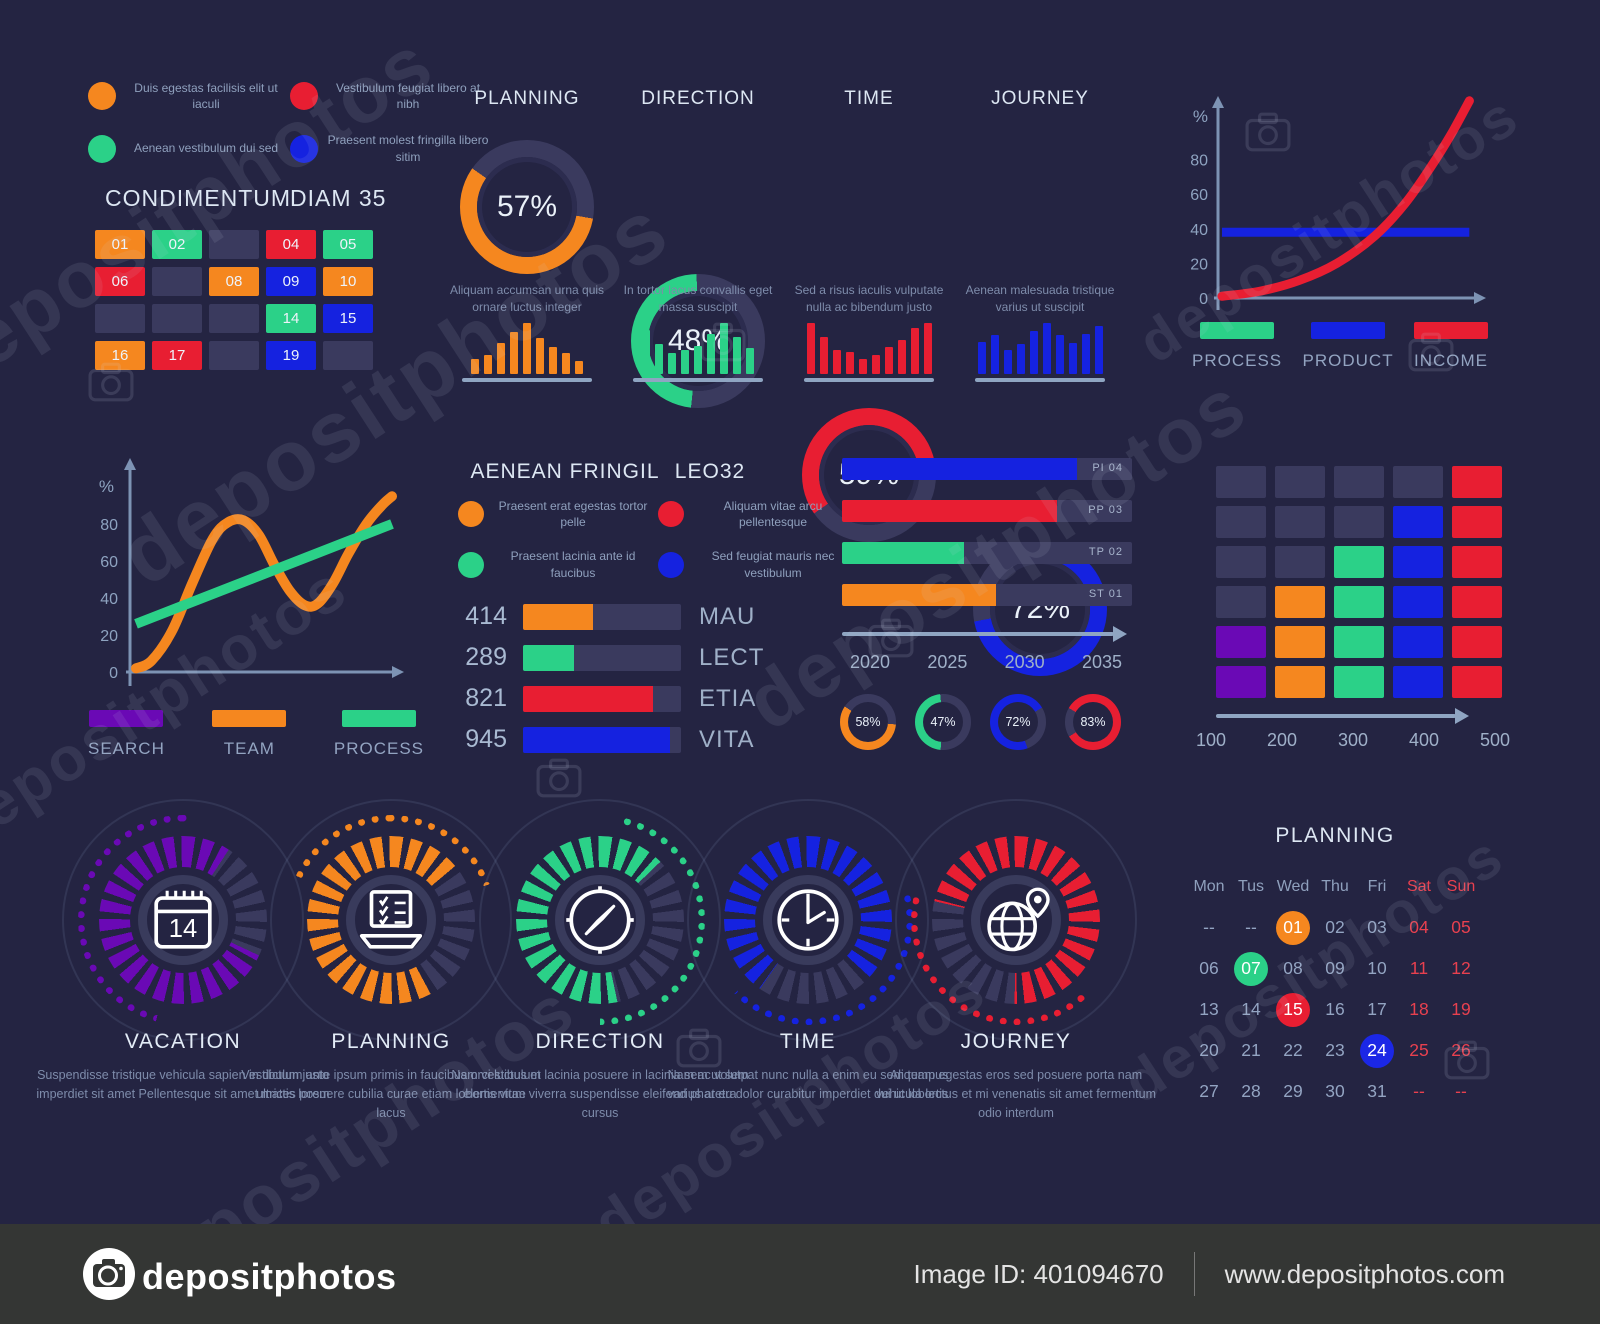 The height and width of the screenshot is (1324, 1600). I want to click on grid-cell: 02, so click(177, 244).